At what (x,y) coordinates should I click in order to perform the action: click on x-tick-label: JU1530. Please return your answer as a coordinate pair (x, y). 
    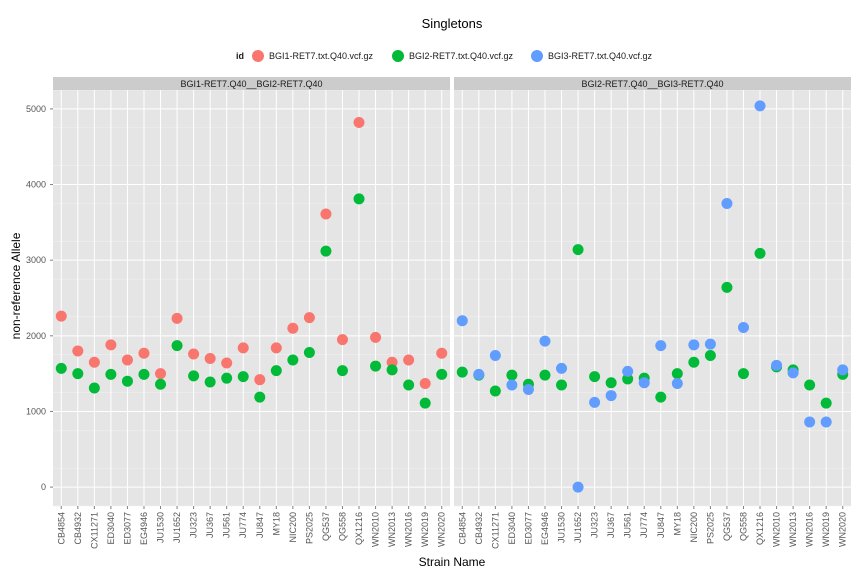
    Looking at the image, I should click on (161, 527).